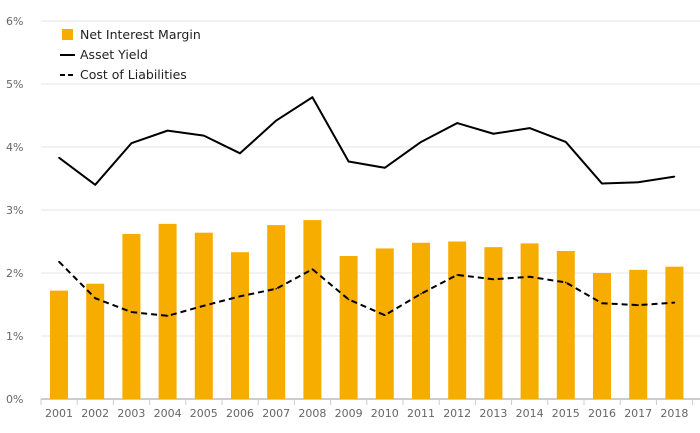  I want to click on y-tick-label: 3%, so click(14, 210).